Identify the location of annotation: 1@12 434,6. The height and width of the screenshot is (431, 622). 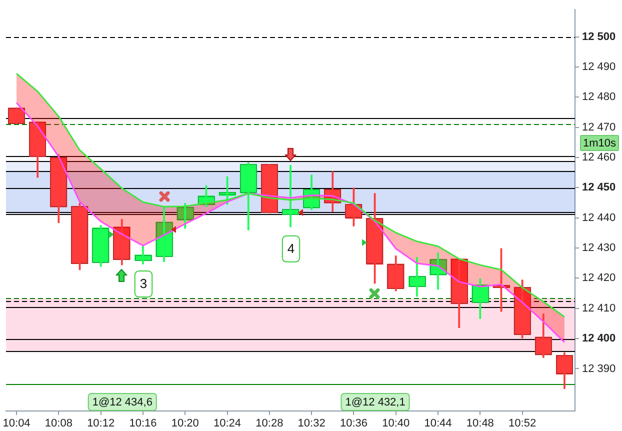
(122, 402).